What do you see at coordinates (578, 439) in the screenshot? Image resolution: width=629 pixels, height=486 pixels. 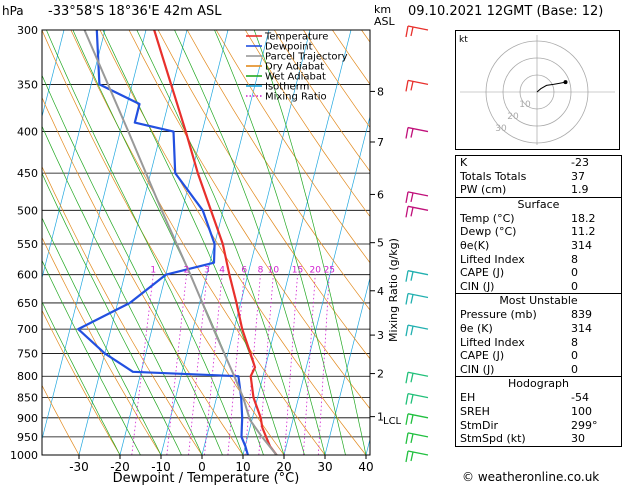 I see `index-value: 30` at bounding box center [578, 439].